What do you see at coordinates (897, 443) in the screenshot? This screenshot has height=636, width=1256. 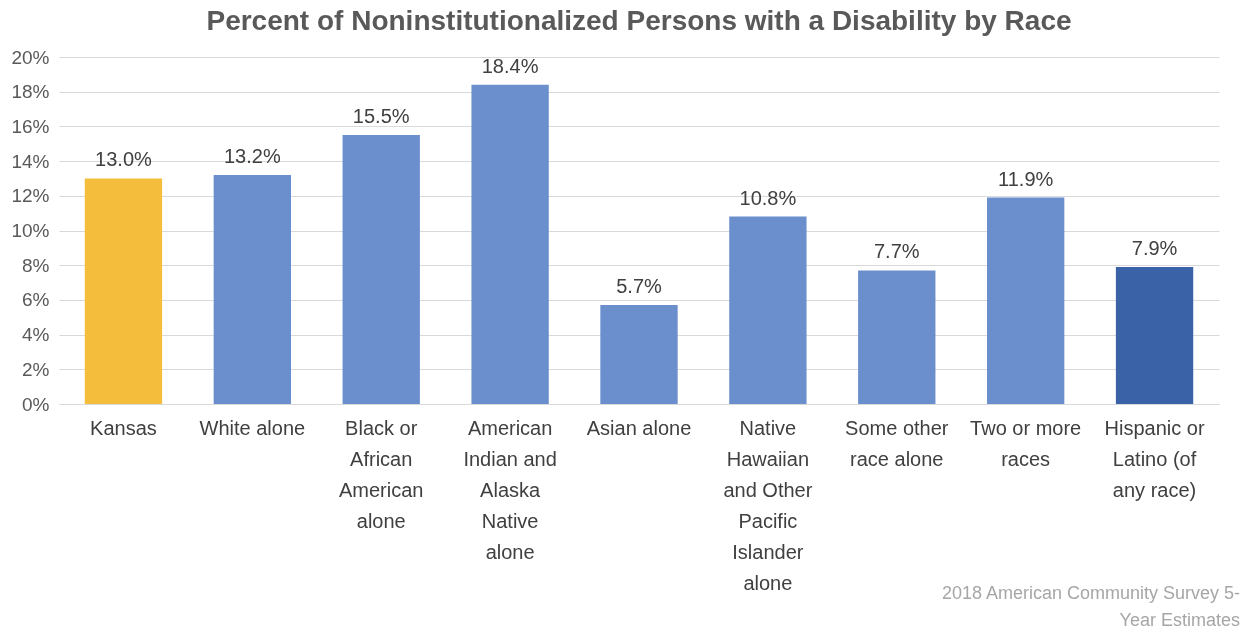 I see `x-tick-label: Some other race alone` at bounding box center [897, 443].